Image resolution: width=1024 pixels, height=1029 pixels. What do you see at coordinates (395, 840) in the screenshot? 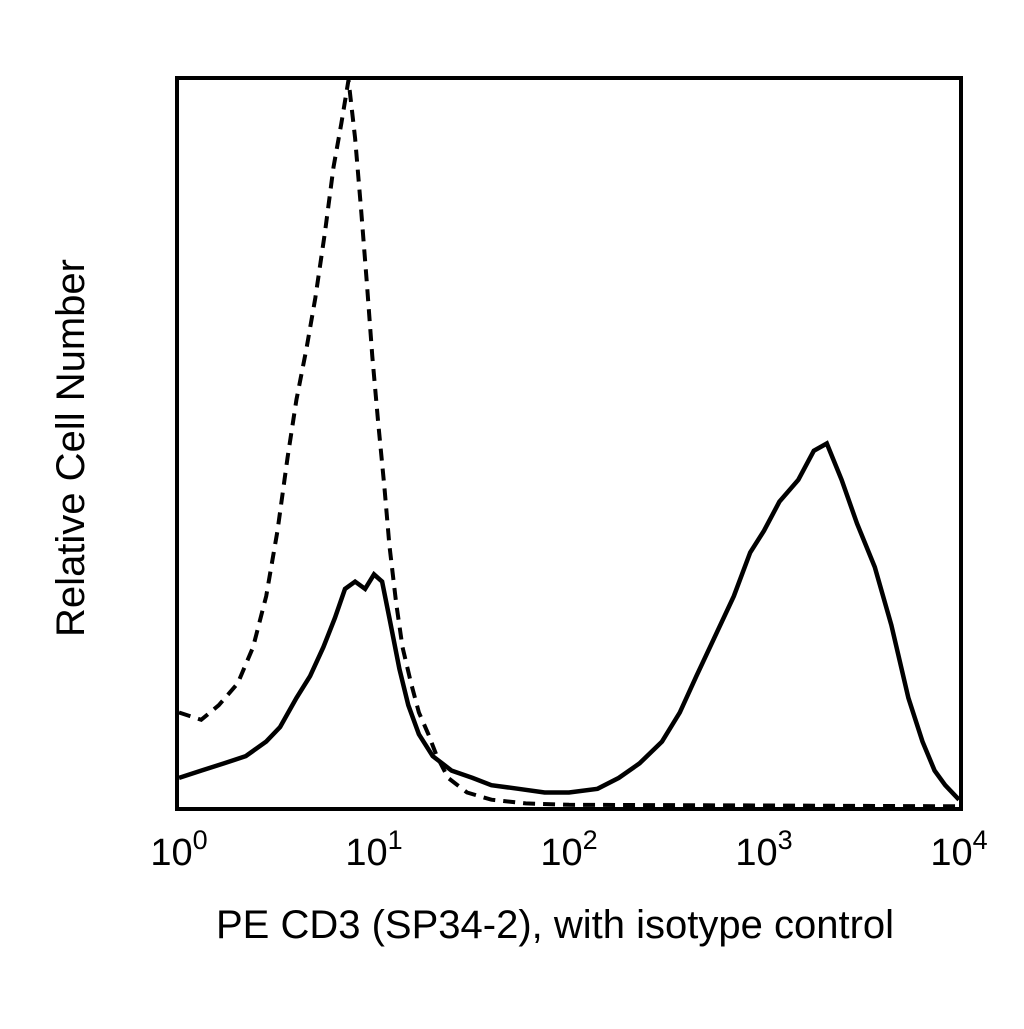
I see `x-tick-exponent: 1` at bounding box center [395, 840].